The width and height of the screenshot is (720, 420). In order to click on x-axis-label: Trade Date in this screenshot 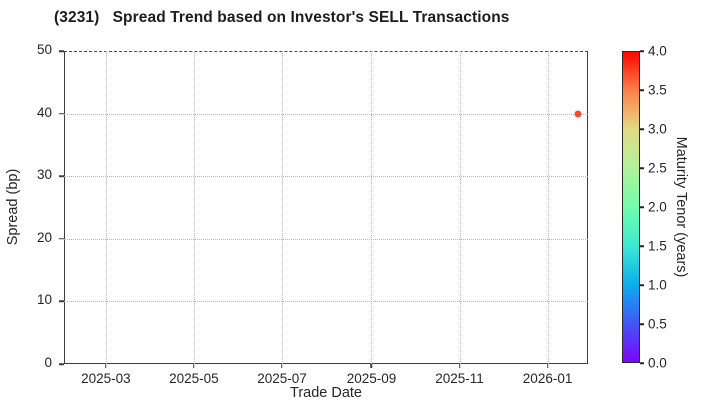, I will do `click(326, 393)`.